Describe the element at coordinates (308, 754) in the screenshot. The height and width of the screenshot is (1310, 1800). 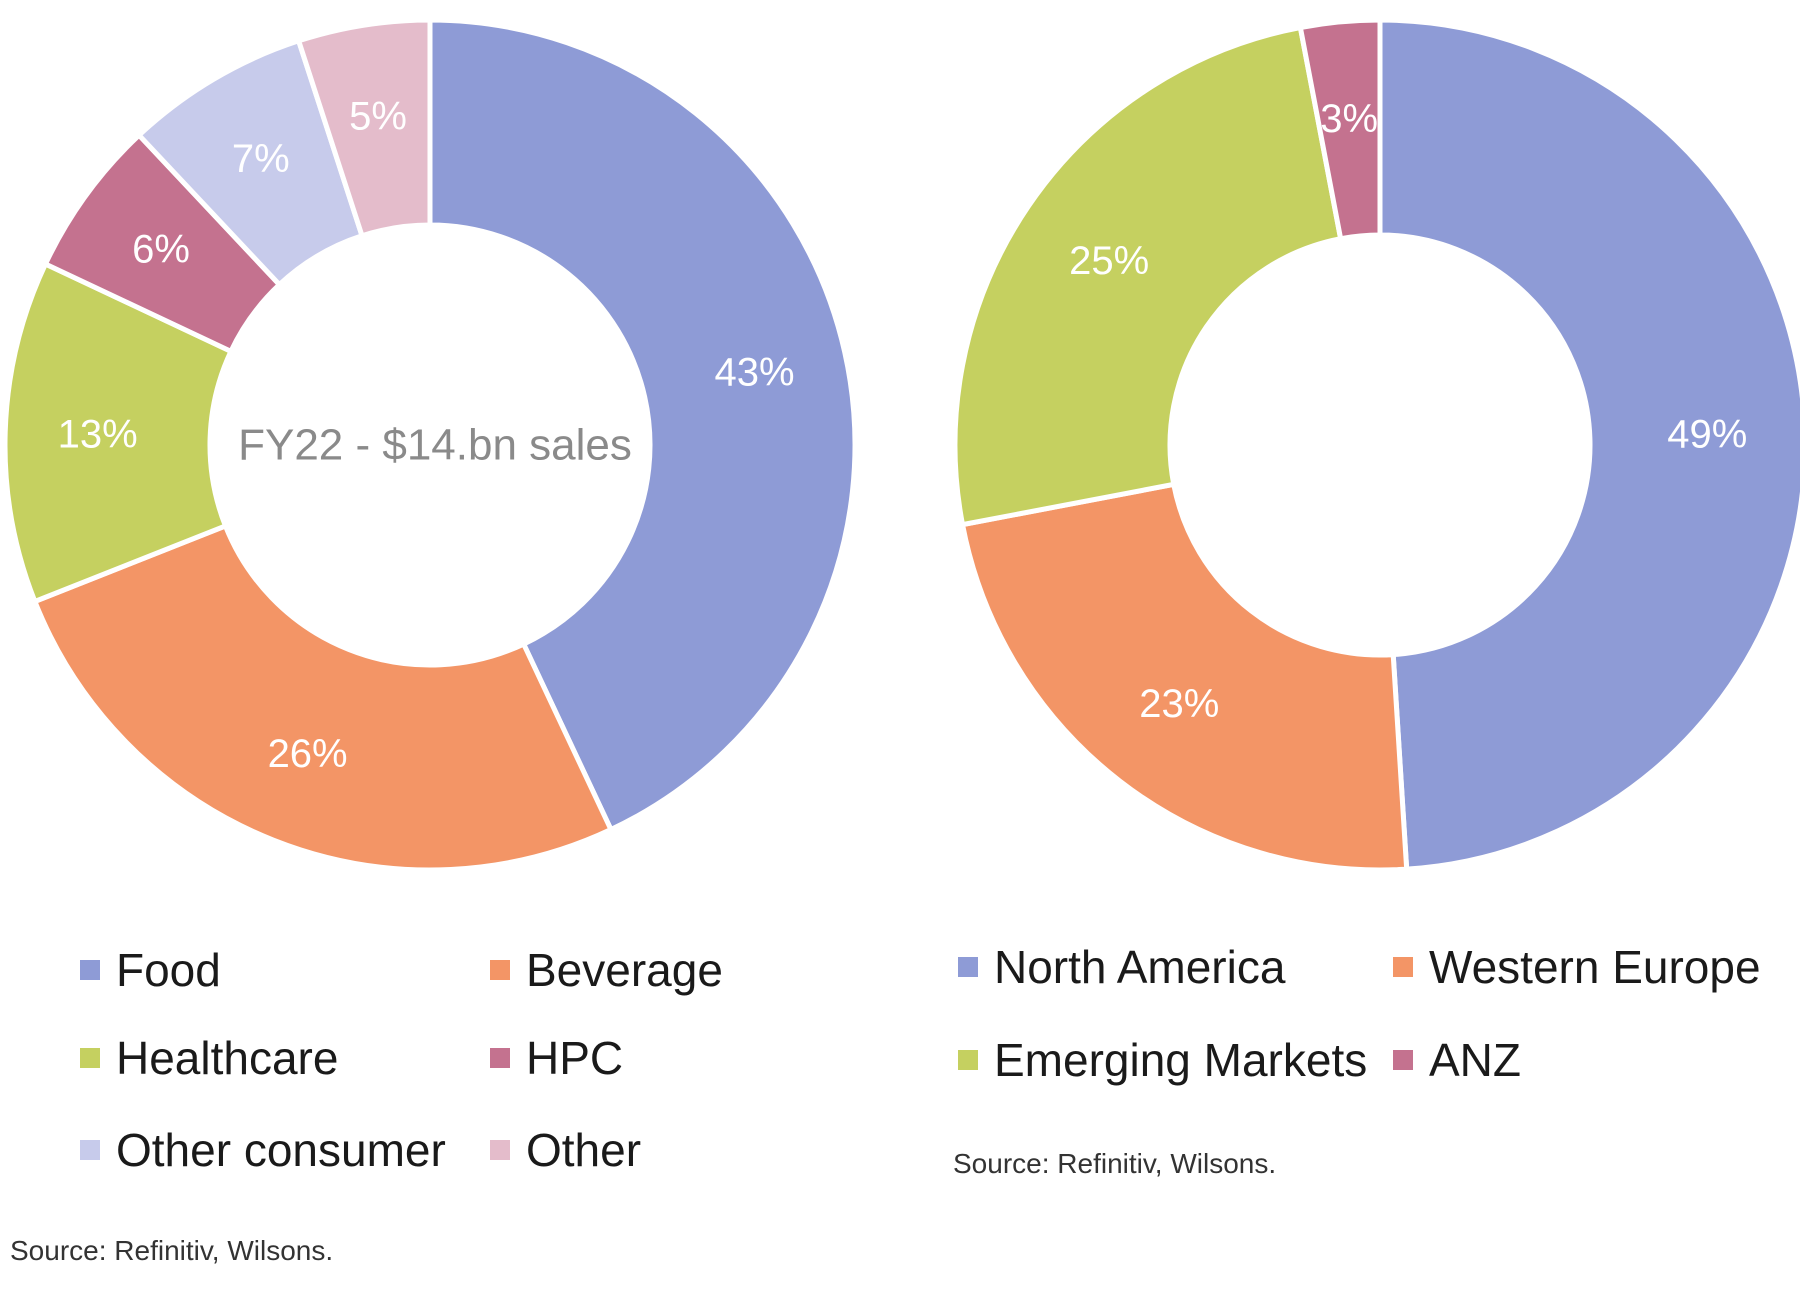
I see `data-label-beverage: 26%` at that location.